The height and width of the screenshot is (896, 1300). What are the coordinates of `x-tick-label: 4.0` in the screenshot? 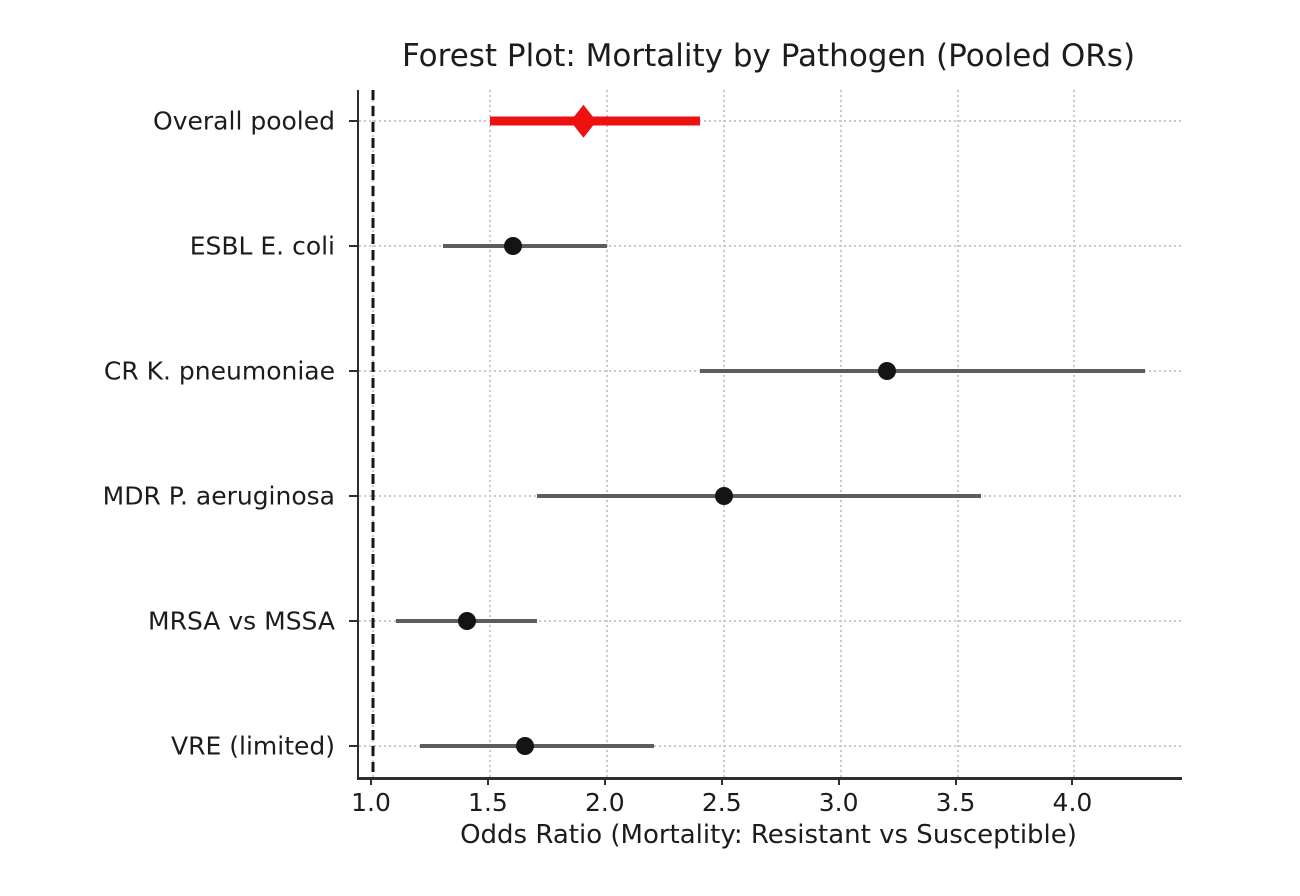 It's located at (1072, 802).